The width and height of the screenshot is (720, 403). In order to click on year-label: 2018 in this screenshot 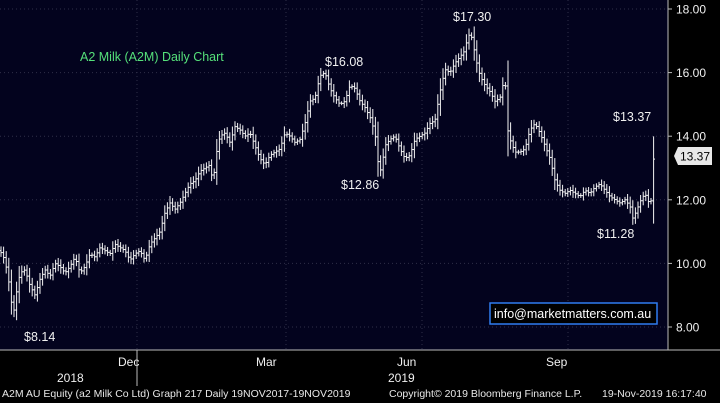, I will do `click(70, 378)`.